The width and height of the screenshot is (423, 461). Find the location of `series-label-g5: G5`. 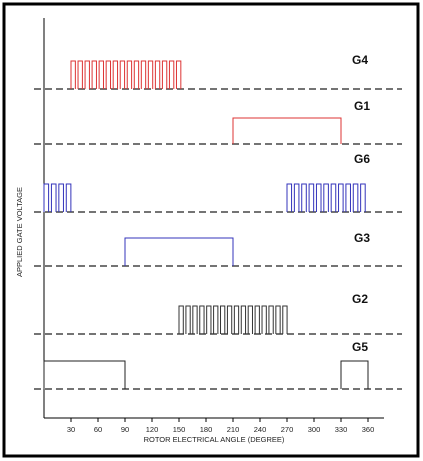

series-label-g5: G5 is located at coordinates (360, 347).